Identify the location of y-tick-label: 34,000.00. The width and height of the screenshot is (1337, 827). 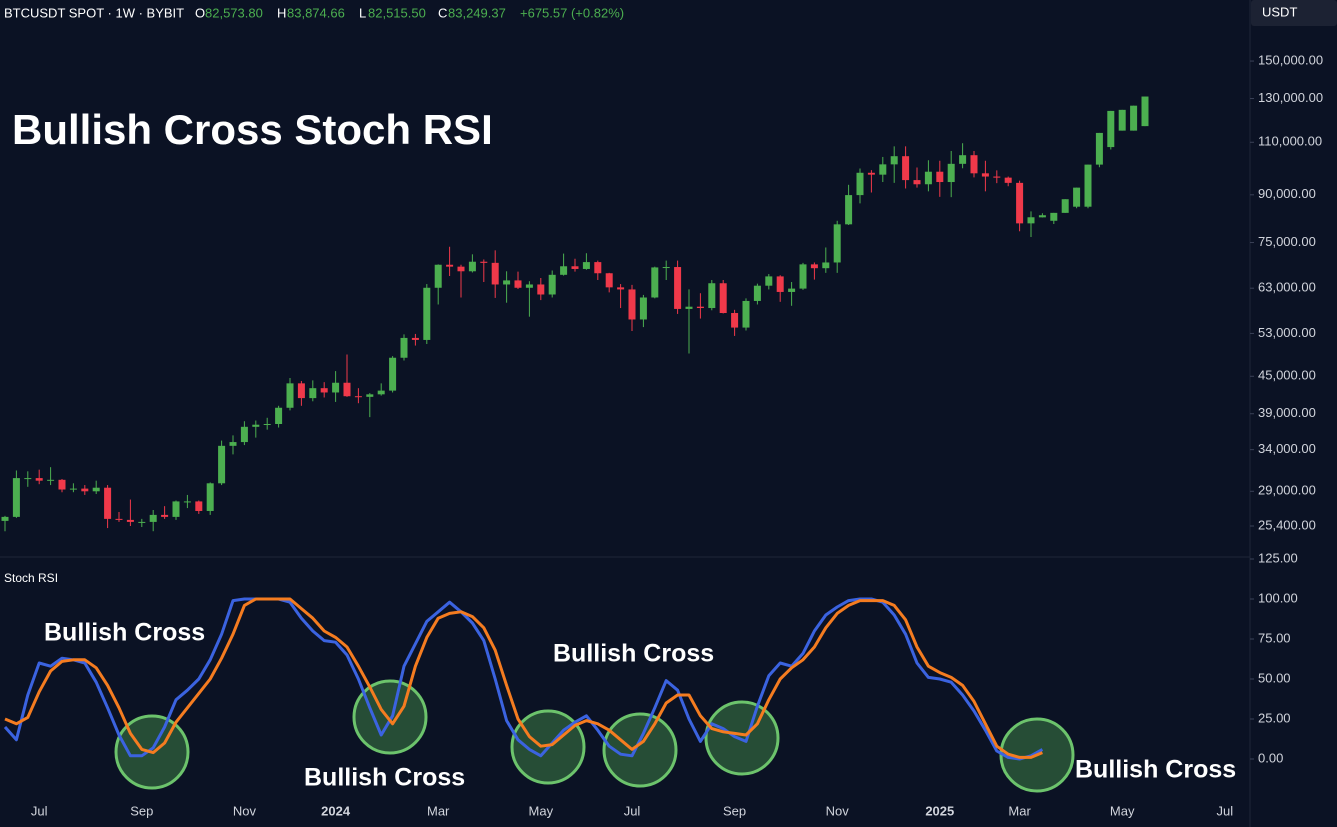
(1287, 448).